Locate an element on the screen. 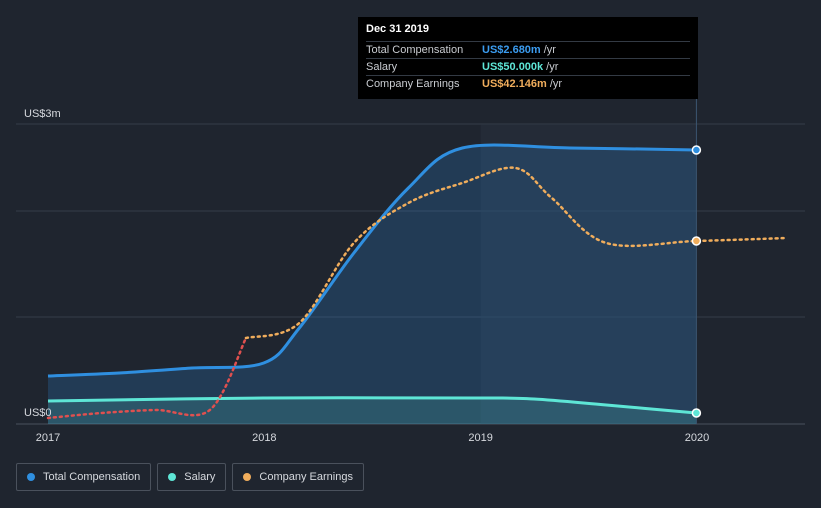  x-tick-label: 2020 is located at coordinates (697, 438).